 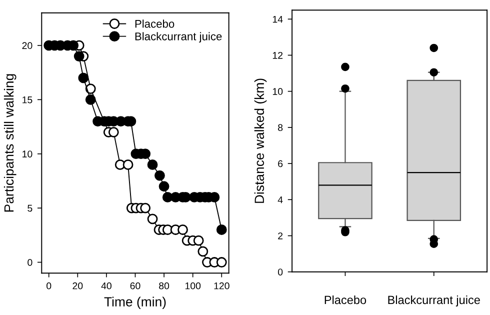 I want to click on y-tick-label: 14, so click(x=277, y=19).